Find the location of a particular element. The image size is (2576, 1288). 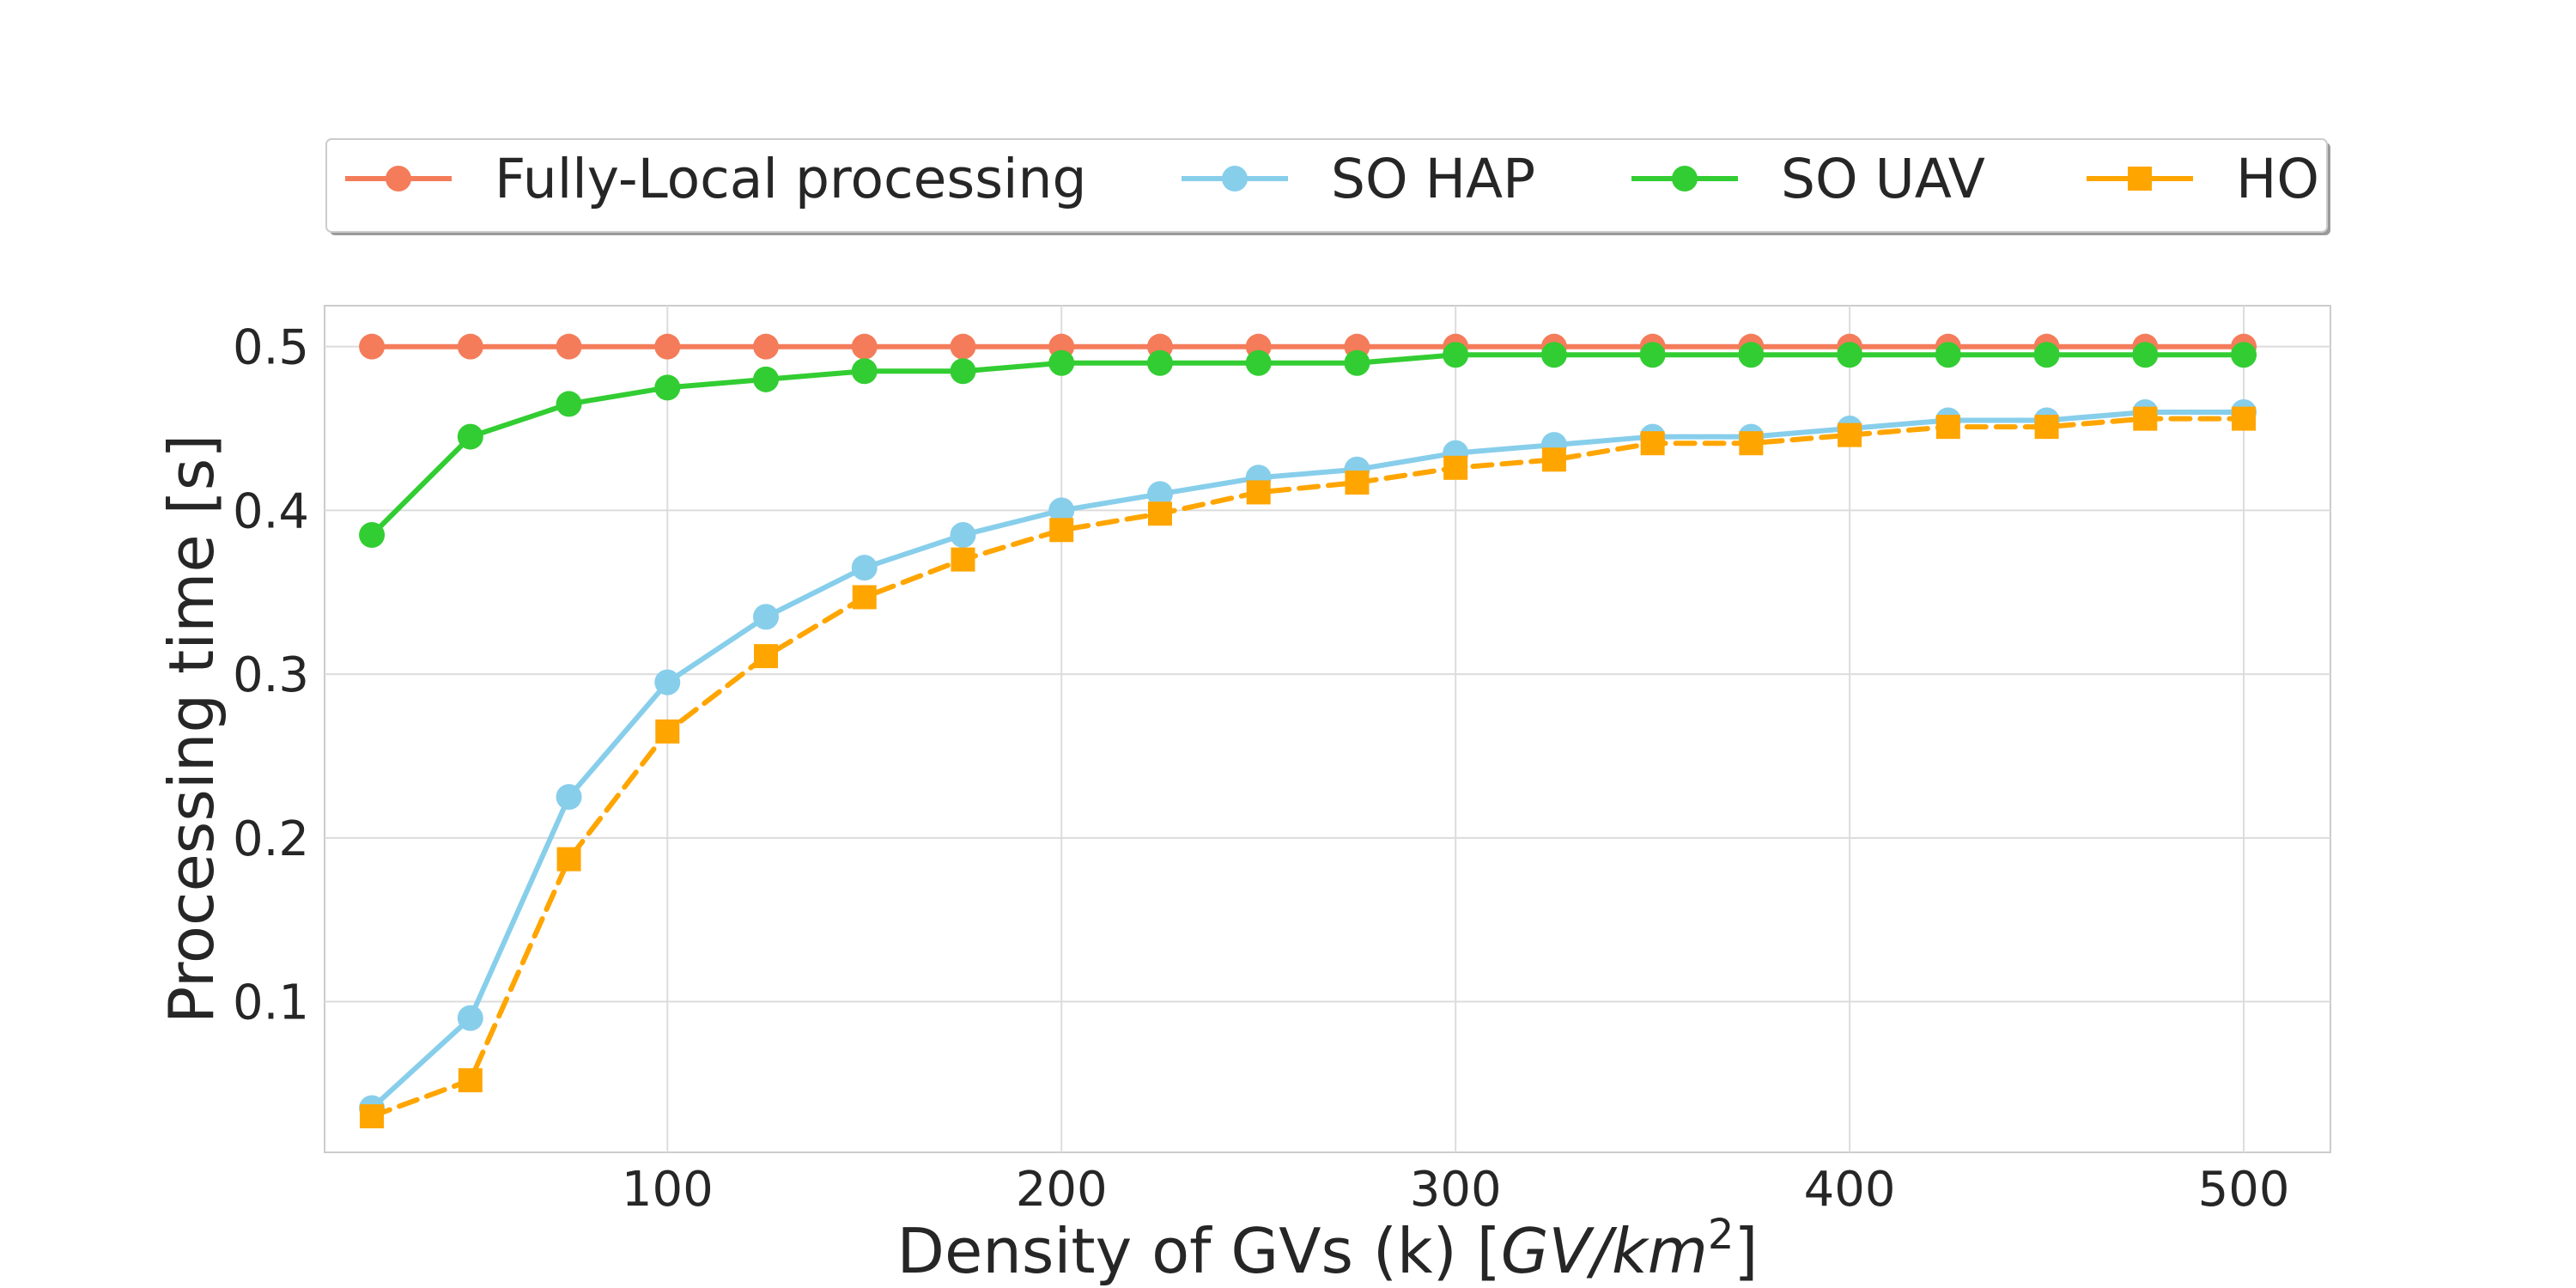

series-so-uav is located at coordinates (1308, 446).